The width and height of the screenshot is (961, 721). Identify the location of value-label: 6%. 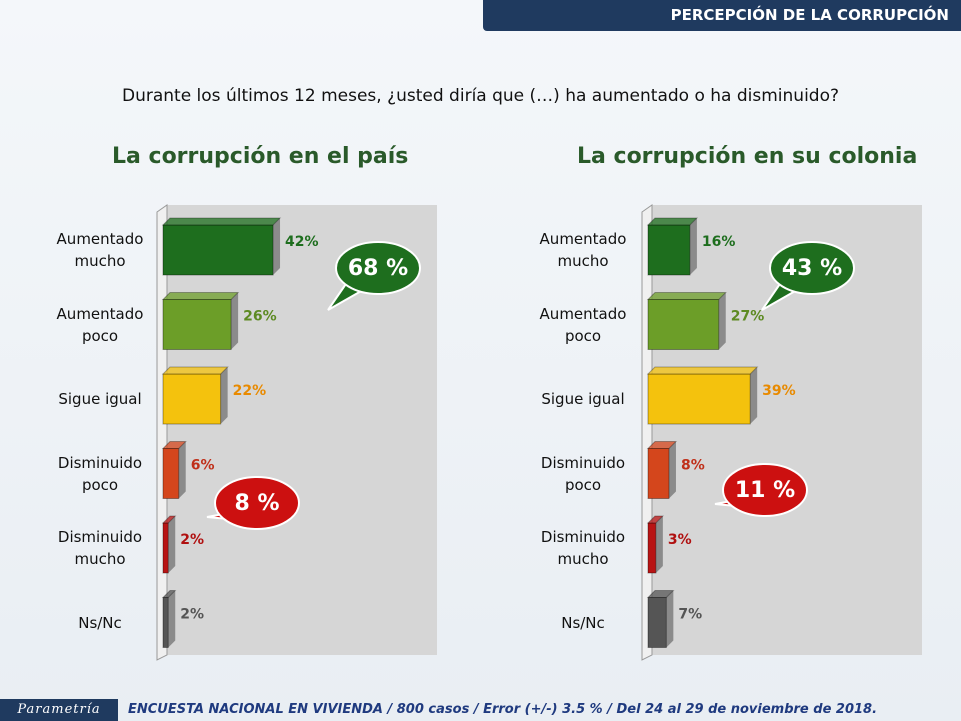
(203, 466).